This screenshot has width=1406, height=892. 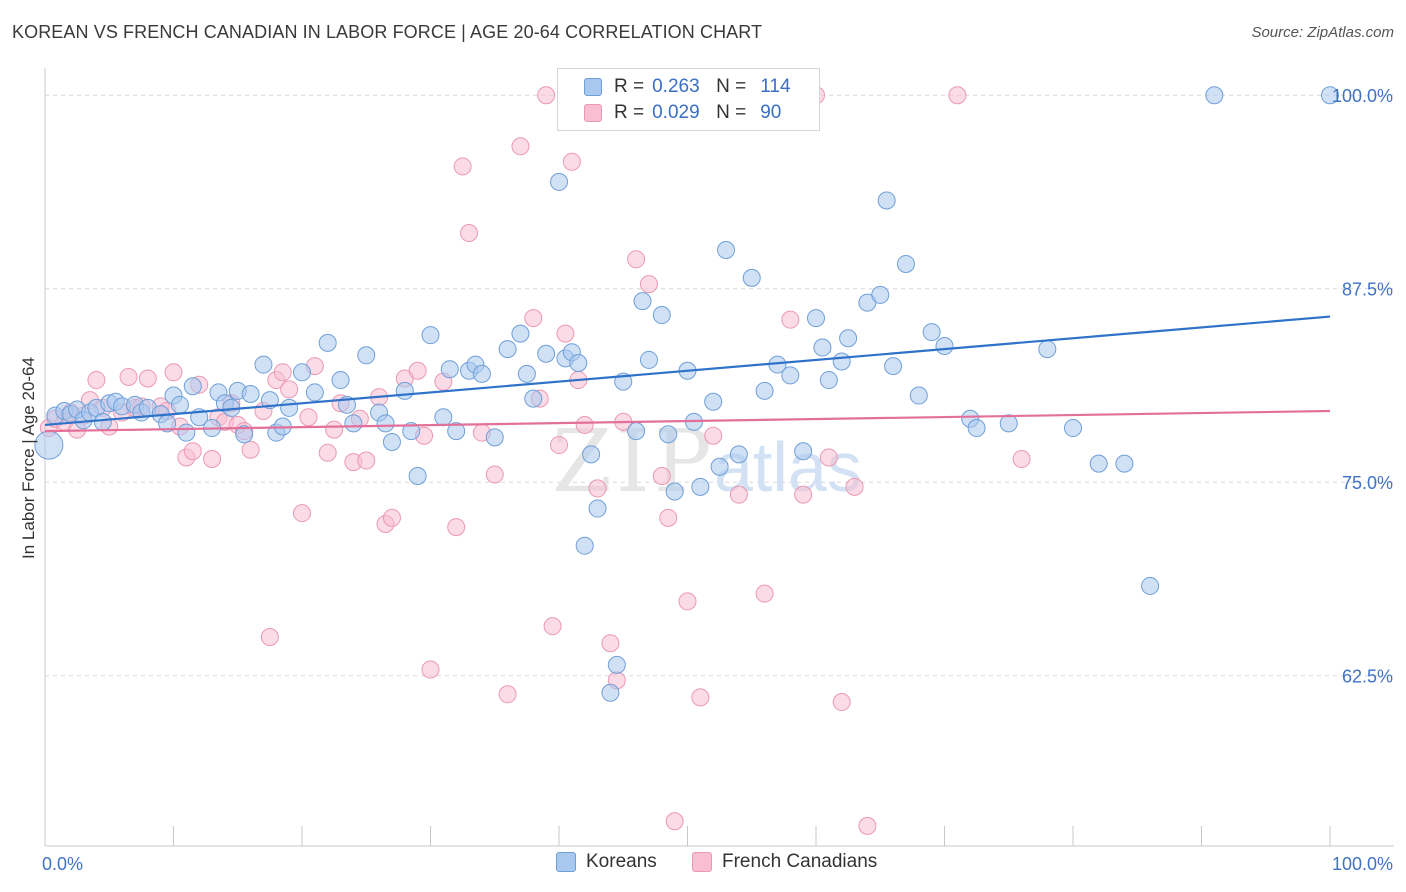 I want to click on koreans-swatch, so click(x=593, y=87).